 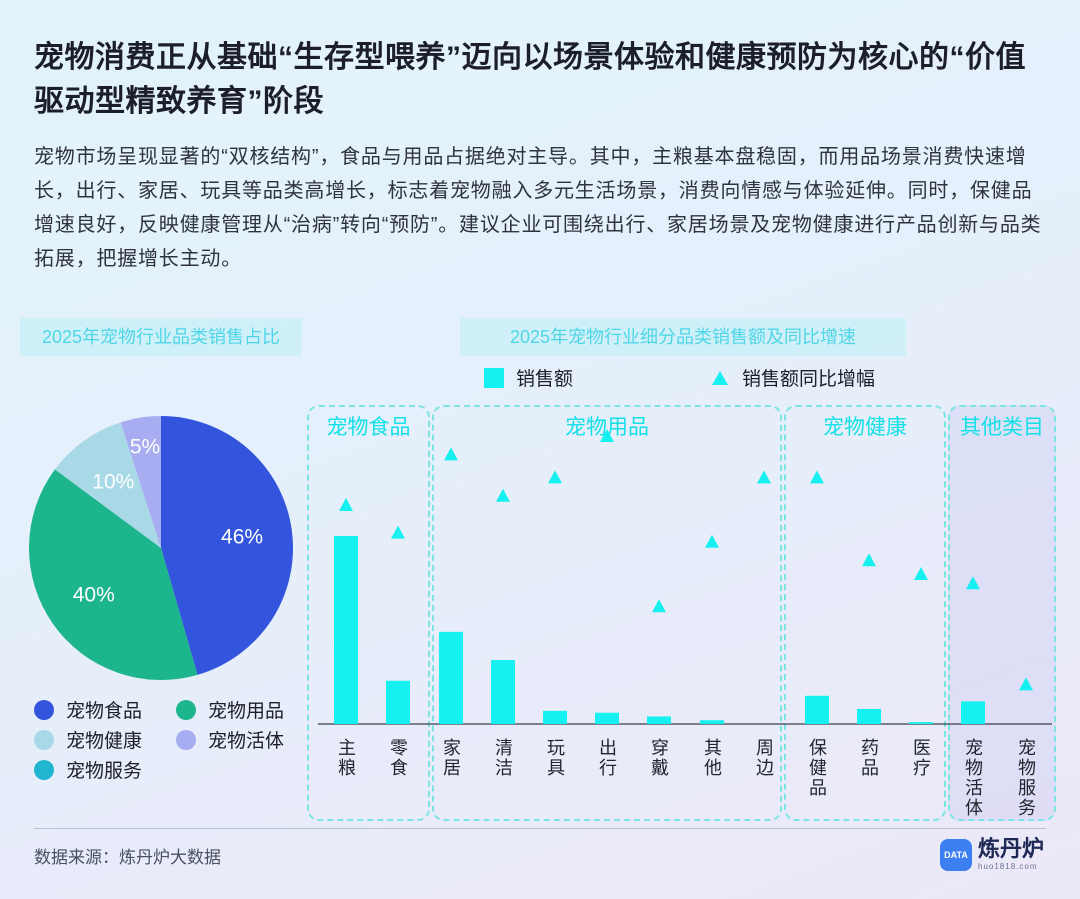 What do you see at coordinates (607, 613) in the screenshot?
I see `group-box-supplies` at bounding box center [607, 613].